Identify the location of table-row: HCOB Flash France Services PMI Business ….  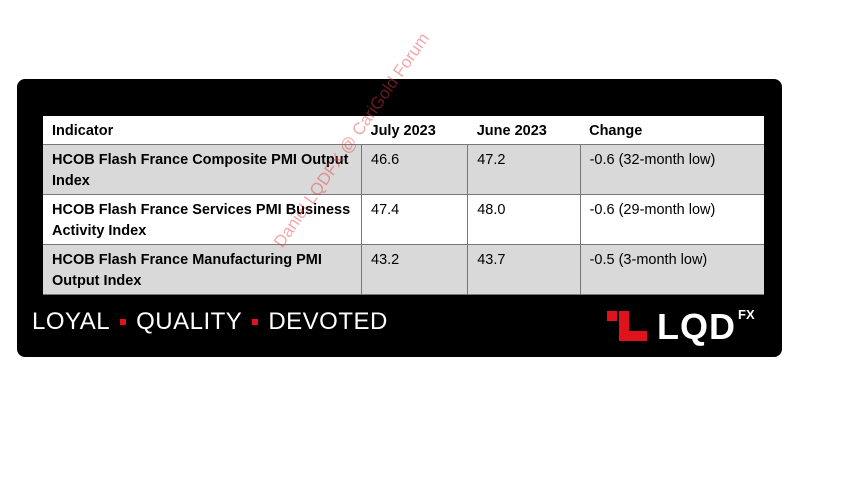
(403, 219).